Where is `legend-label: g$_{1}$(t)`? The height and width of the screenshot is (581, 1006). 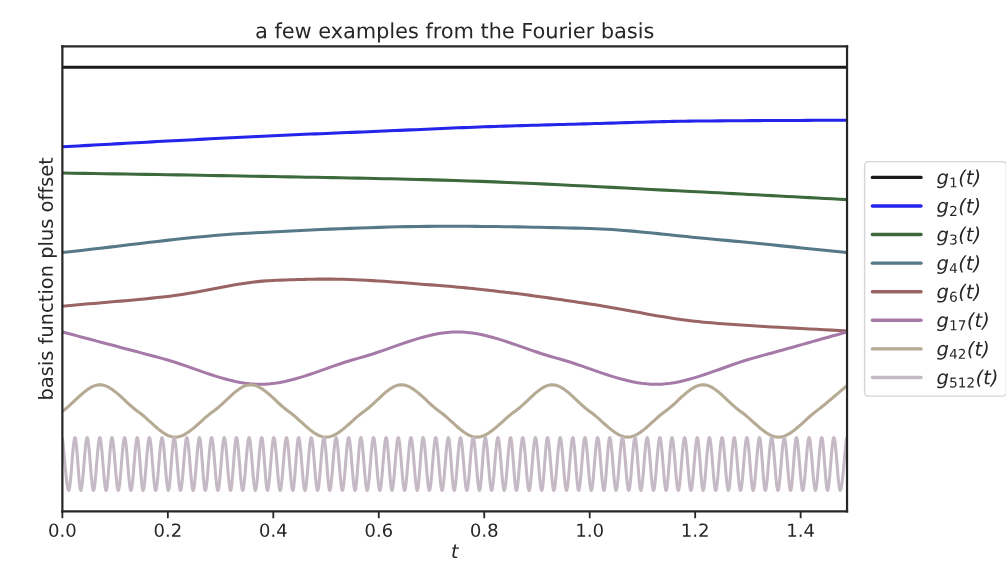 legend-label: g$_{1}$(t) is located at coordinates (958, 179).